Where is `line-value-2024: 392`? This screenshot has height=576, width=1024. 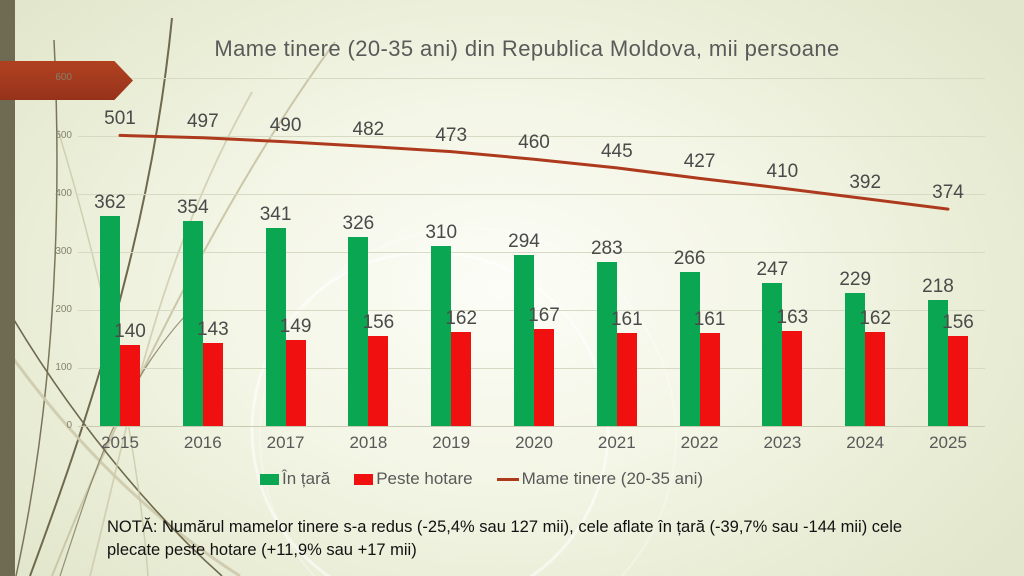 line-value-2024: 392 is located at coordinates (865, 182).